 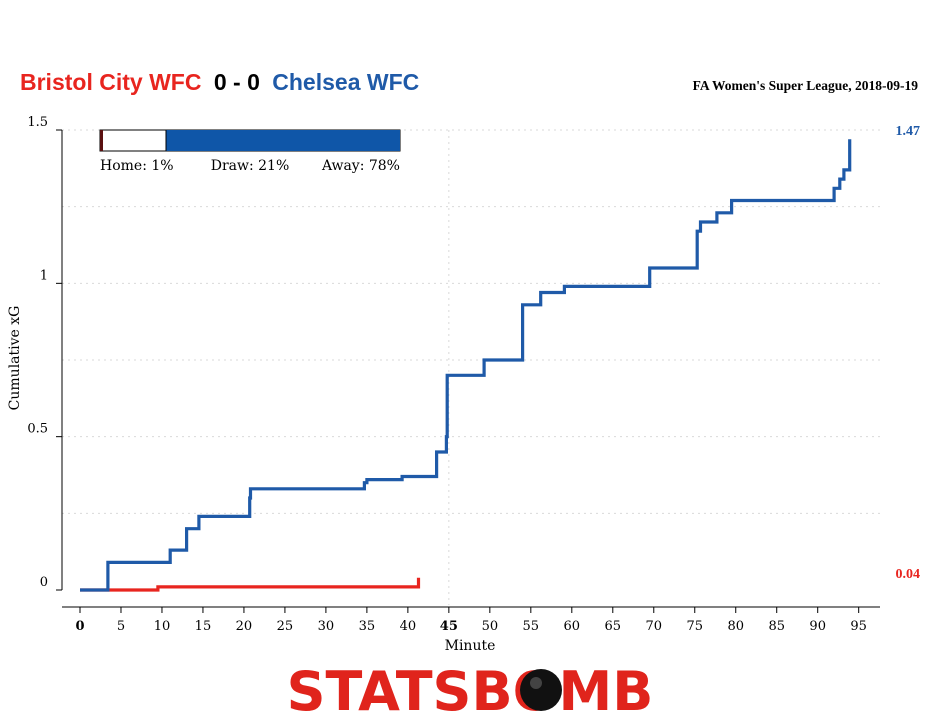 What do you see at coordinates (137, 166) in the screenshot?
I see `home-probability-label: Home: 1%` at bounding box center [137, 166].